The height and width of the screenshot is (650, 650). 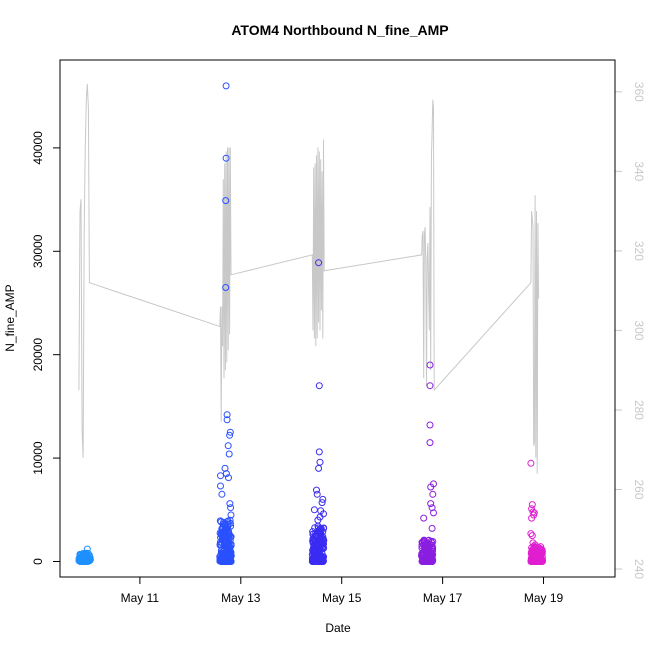 What do you see at coordinates (38, 251) in the screenshot?
I see `y-left-tick-label: 30000` at bounding box center [38, 251].